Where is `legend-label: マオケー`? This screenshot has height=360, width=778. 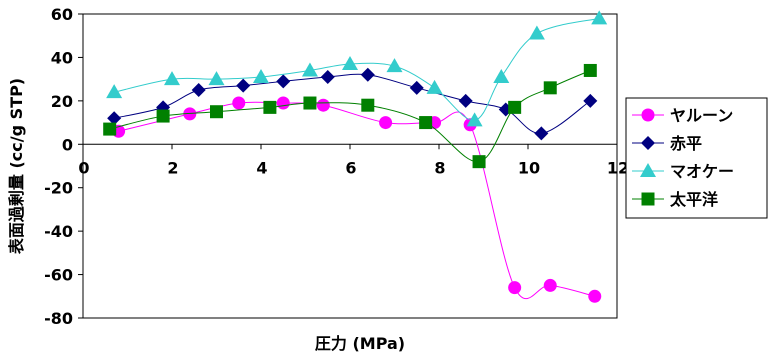 legend-label: マオケー is located at coordinates (702, 171).